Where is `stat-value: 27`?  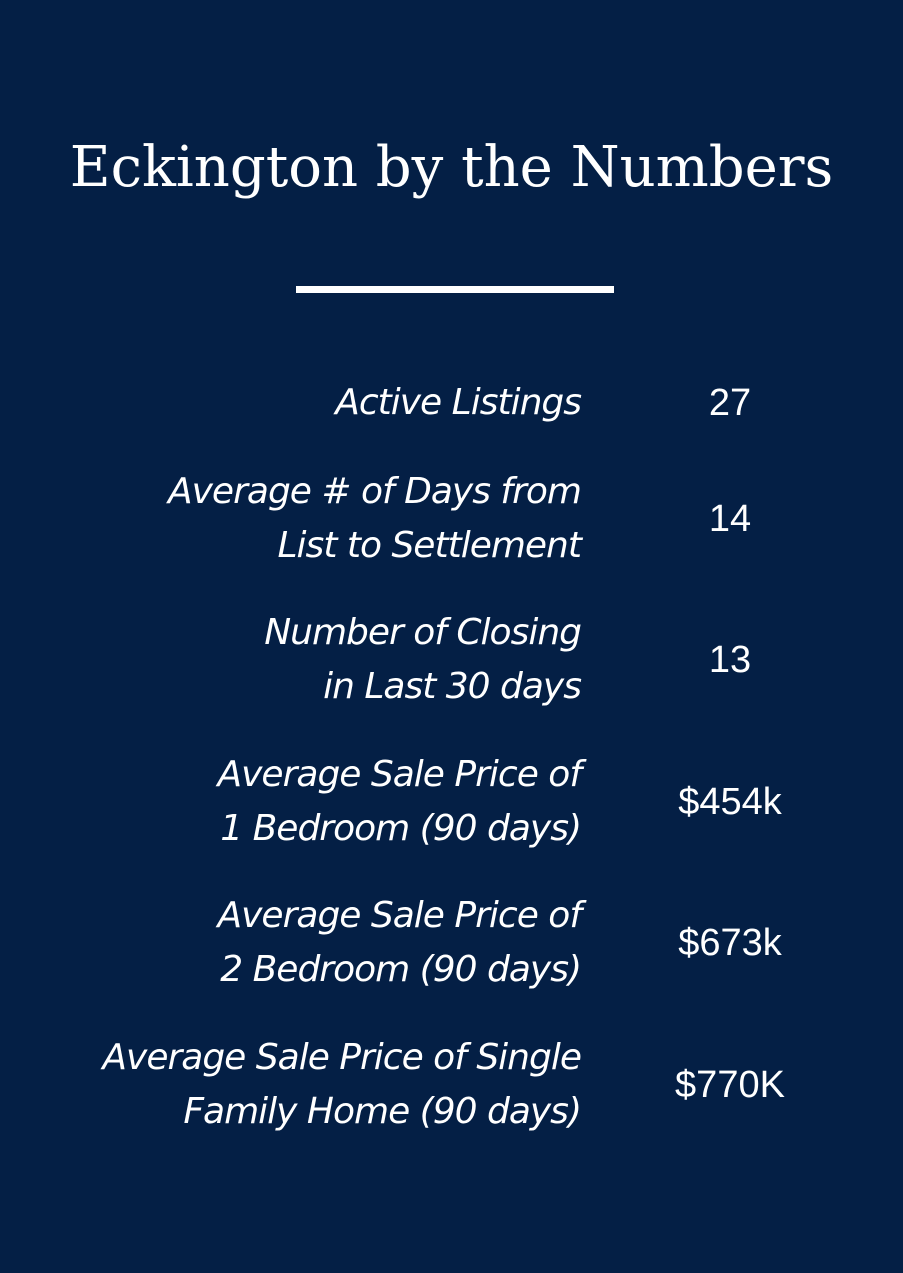 stat-value: 27 is located at coordinates (730, 403).